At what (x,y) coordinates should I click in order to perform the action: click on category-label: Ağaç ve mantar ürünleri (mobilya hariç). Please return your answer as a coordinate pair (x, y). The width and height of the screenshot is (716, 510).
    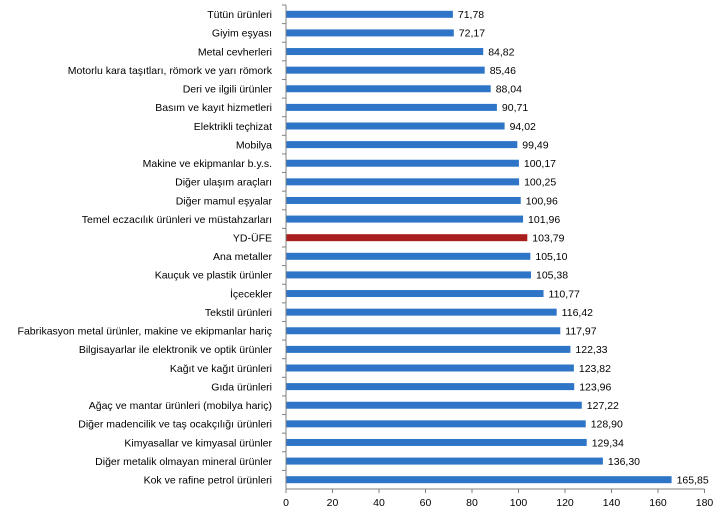
    Looking at the image, I should click on (180, 406).